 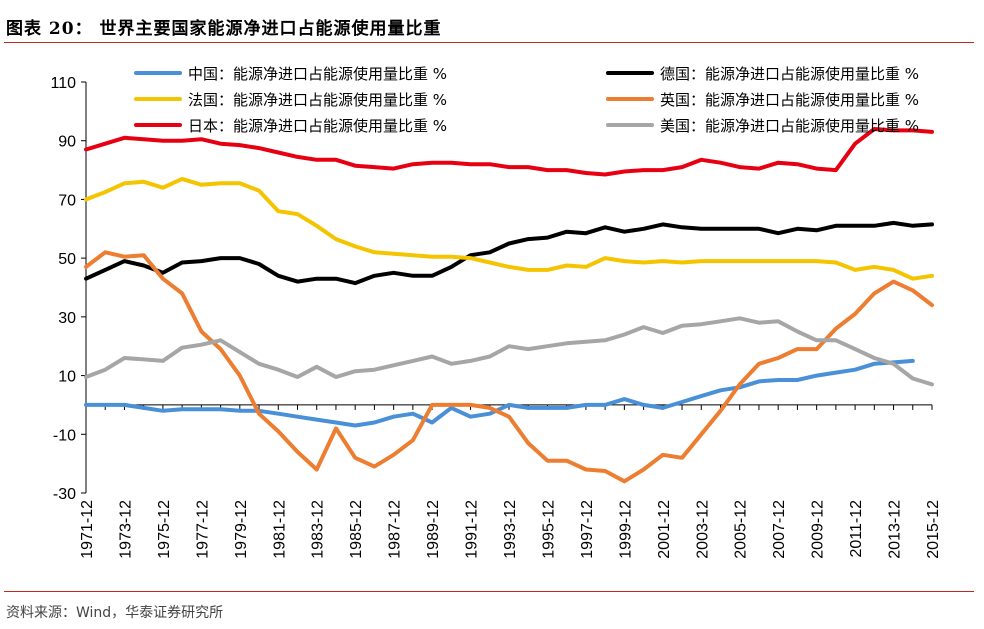 I want to click on y-tick-label: 90, so click(x=67, y=142).